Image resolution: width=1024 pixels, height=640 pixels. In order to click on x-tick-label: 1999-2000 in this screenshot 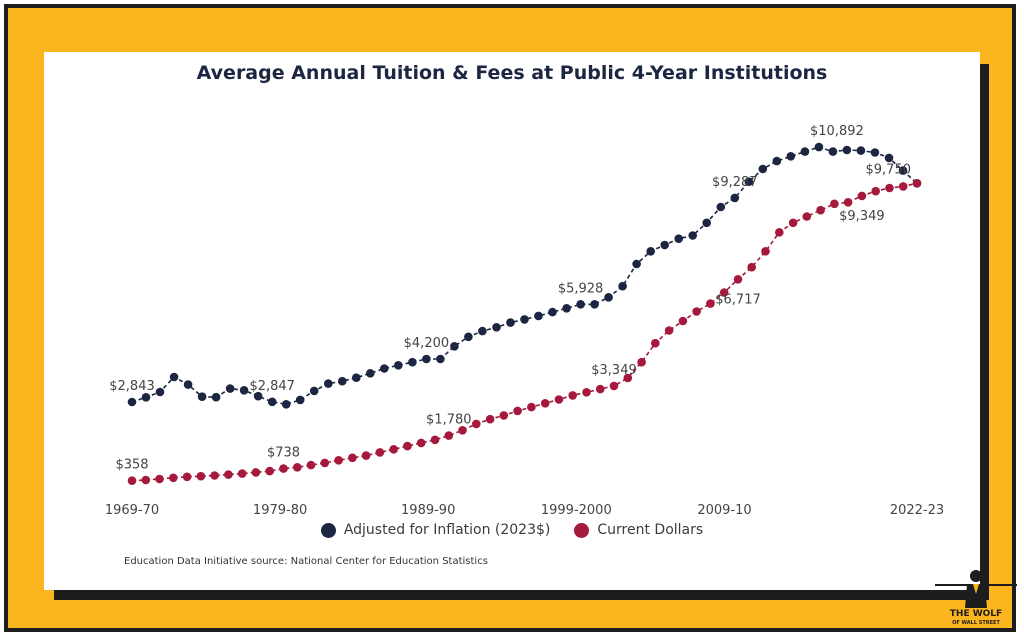, I will do `click(576, 510)`.